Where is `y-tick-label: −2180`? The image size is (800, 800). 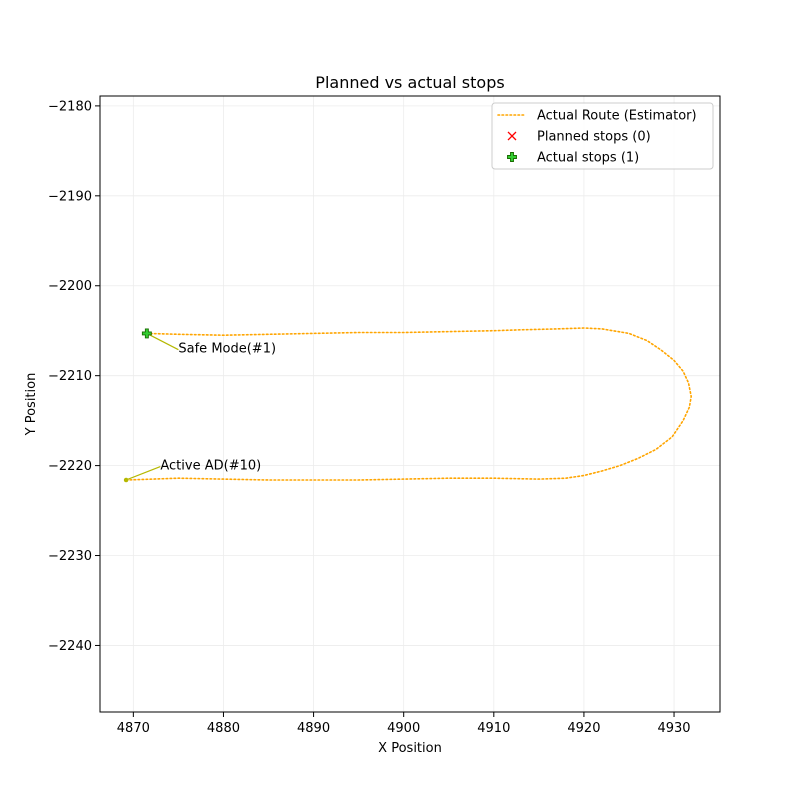
y-tick-label: −2180 is located at coordinates (70, 106).